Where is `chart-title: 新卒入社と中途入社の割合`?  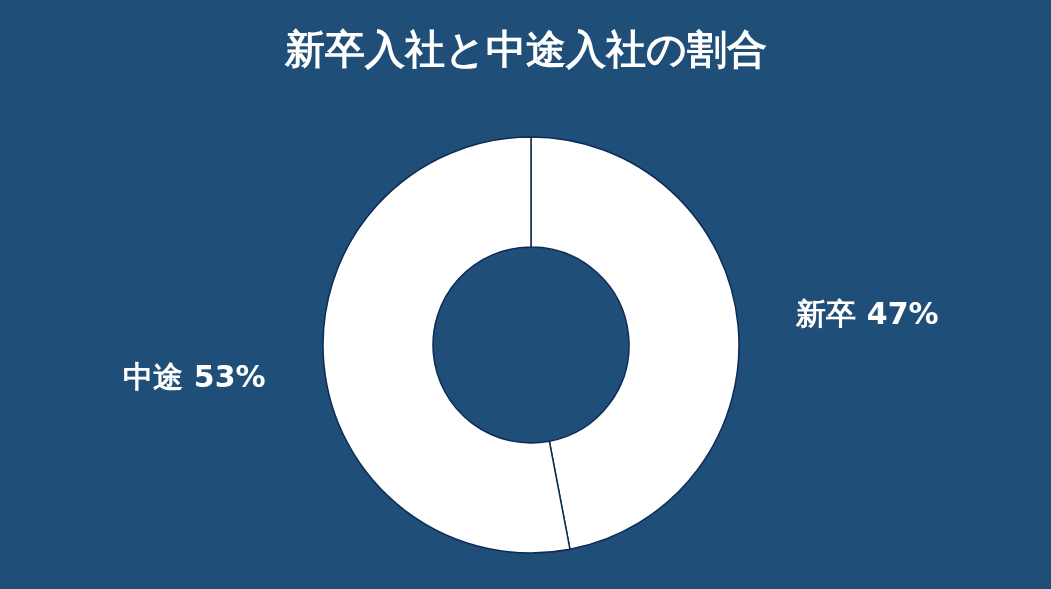 chart-title: 新卒入社と中途入社の割合 is located at coordinates (525, 49).